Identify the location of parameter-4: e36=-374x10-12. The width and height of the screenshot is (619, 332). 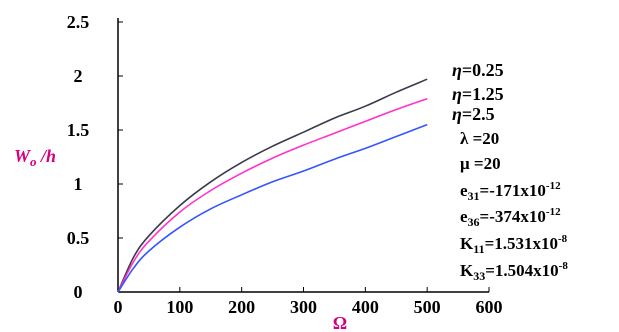
(510, 217).